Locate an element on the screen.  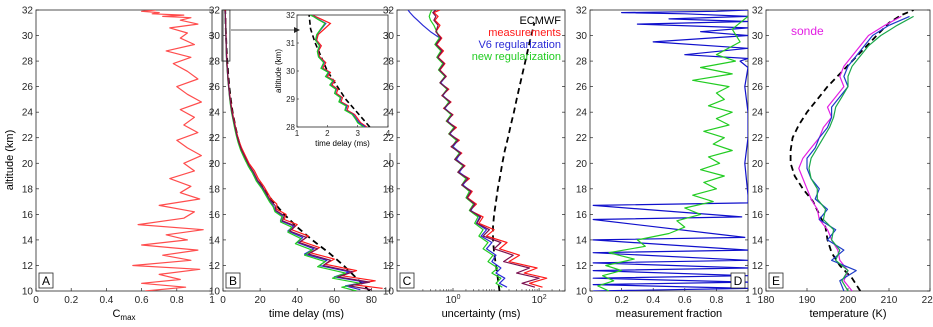
panel-label: E is located at coordinates (776, 281).